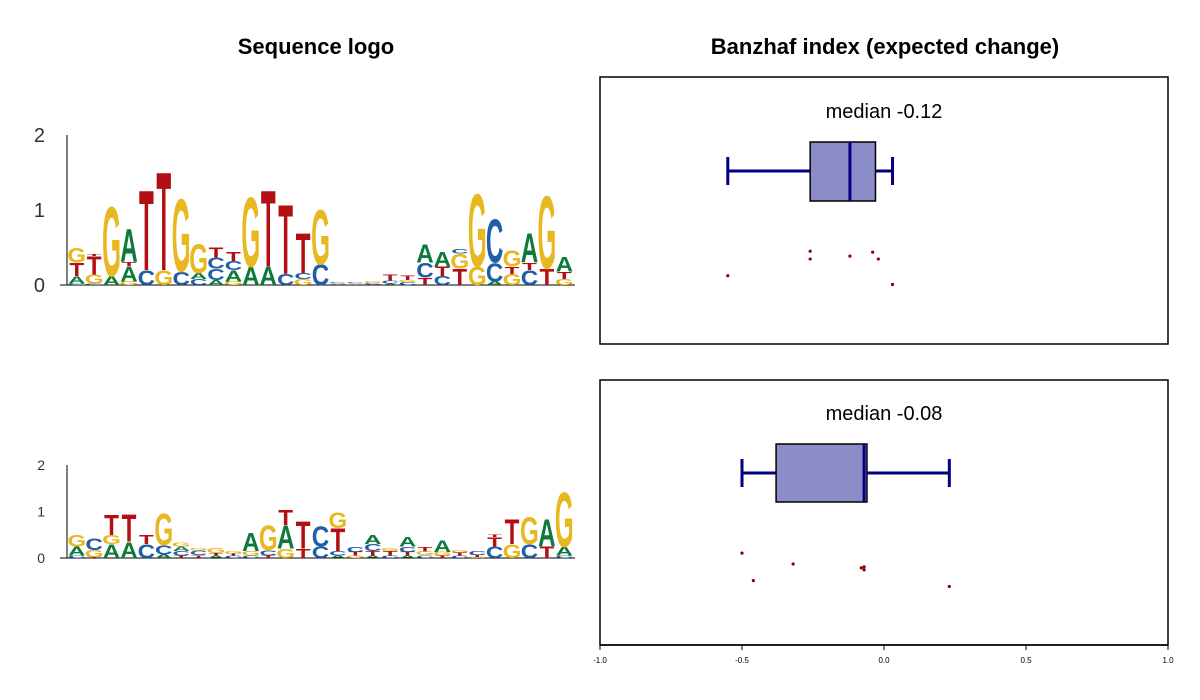  Describe the element at coordinates (742, 660) in the screenshot. I see `x-axis-tick-label: -0.5` at that location.